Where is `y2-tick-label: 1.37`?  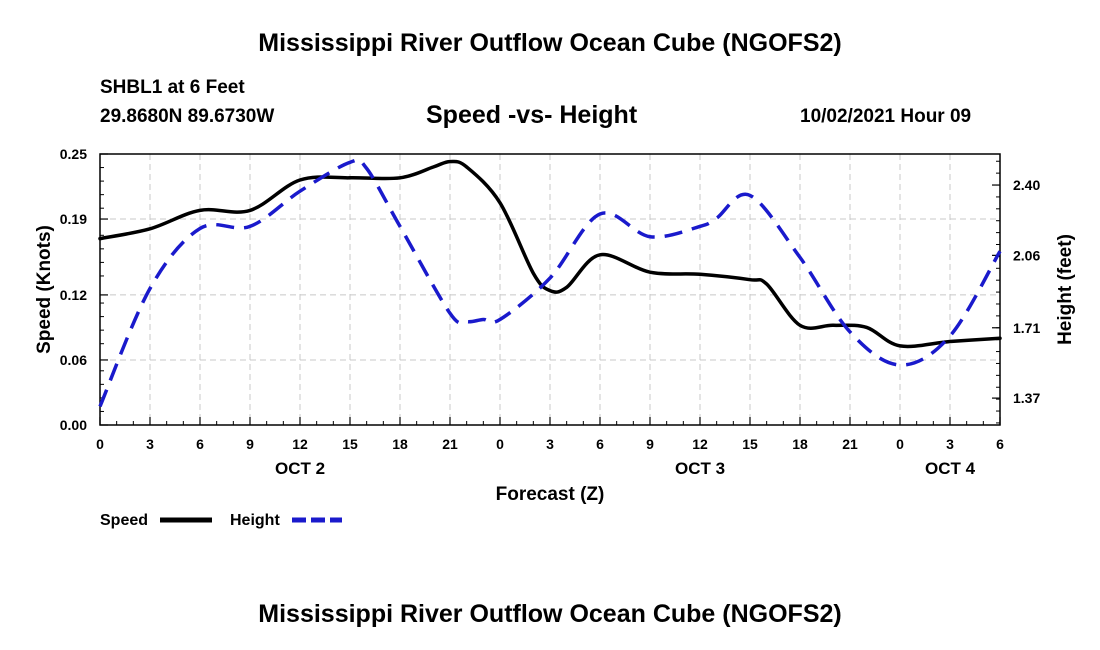 y2-tick-label: 1.37 is located at coordinates (1026, 398).